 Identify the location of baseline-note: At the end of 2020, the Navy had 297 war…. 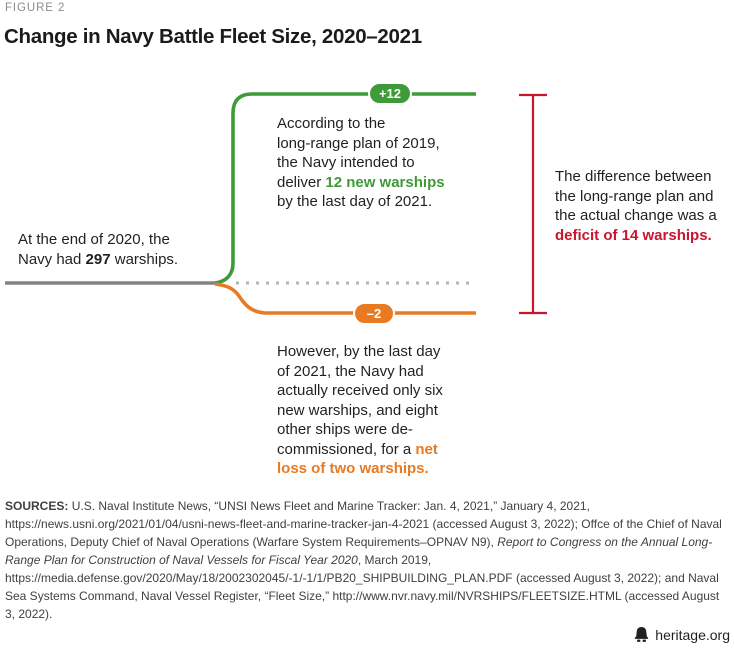
(98, 249).